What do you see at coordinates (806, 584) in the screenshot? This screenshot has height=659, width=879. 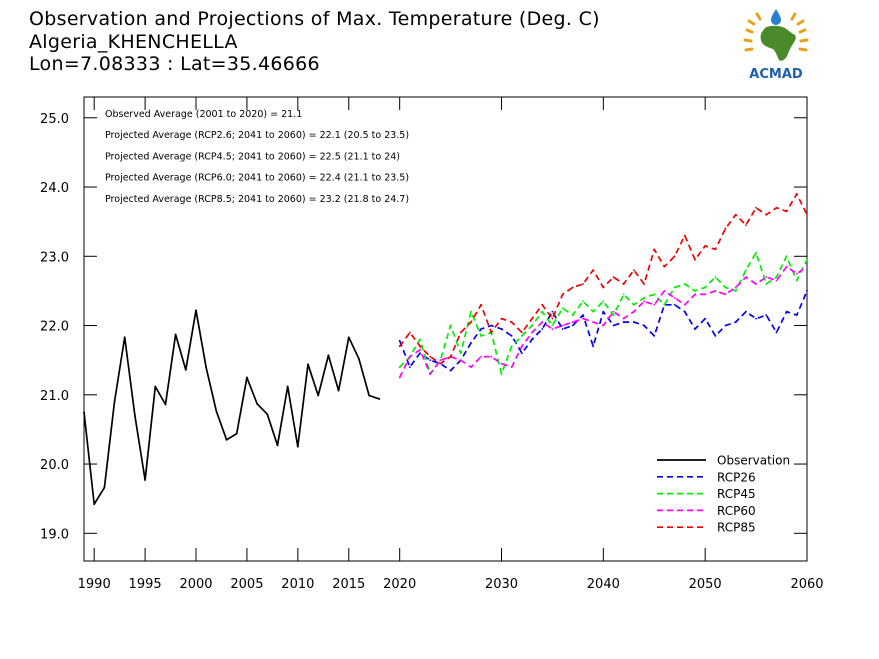 I see `x-tick-label: 2060` at bounding box center [806, 584].